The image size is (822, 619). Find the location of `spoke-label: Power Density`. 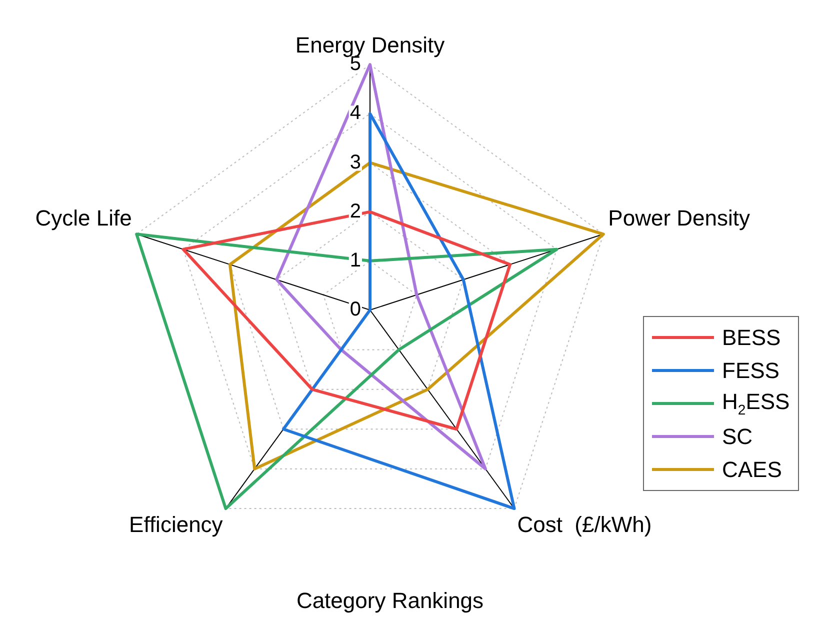

spoke-label: Power Density is located at coordinates (679, 217).